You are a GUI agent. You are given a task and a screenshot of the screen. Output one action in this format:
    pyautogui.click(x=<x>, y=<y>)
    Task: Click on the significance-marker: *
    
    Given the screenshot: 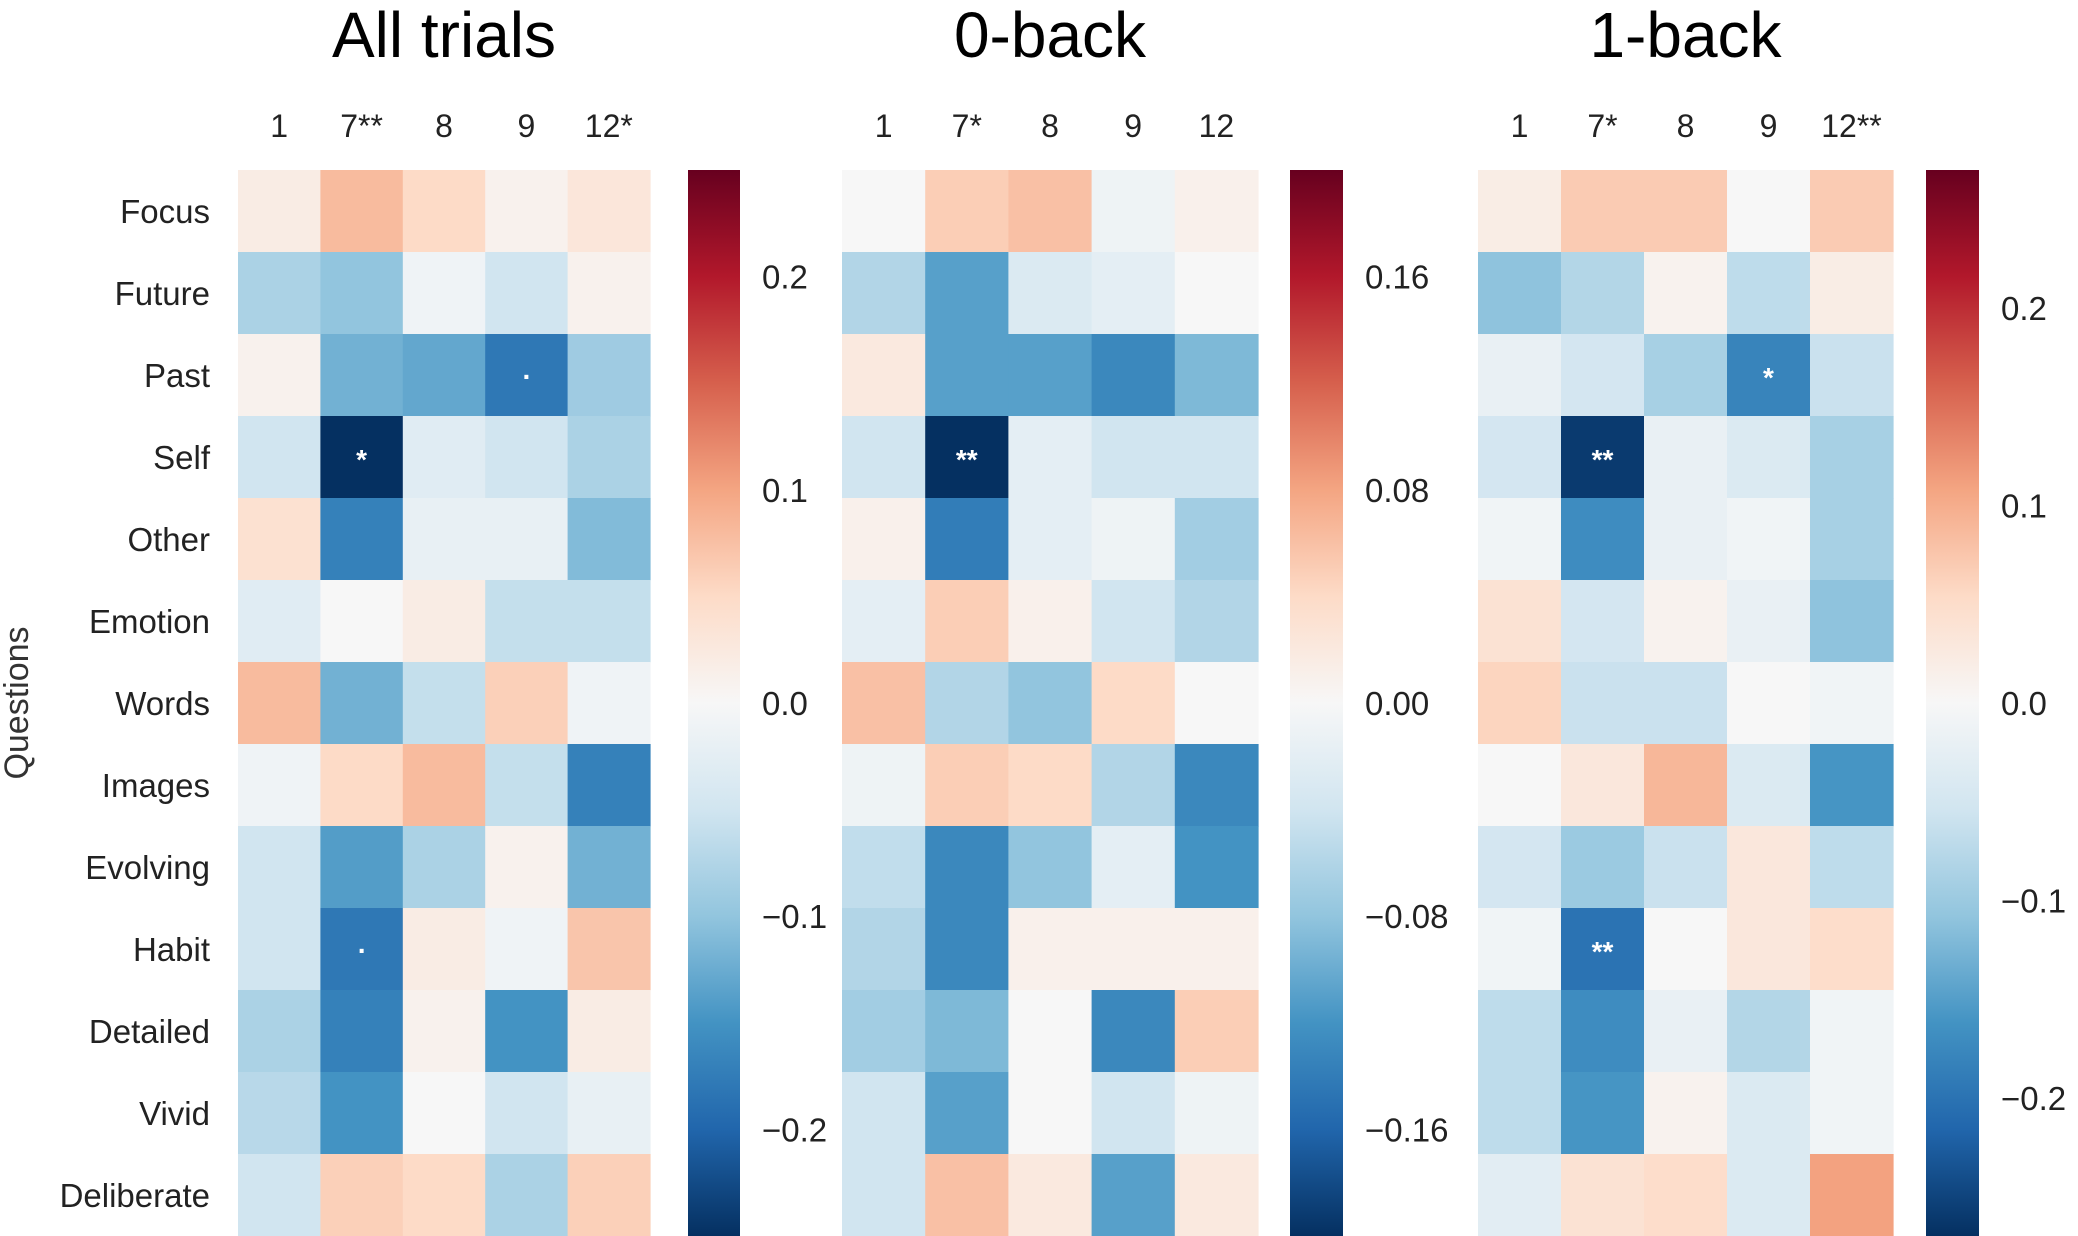 What is the action you would take?
    pyautogui.click(x=361, y=459)
    